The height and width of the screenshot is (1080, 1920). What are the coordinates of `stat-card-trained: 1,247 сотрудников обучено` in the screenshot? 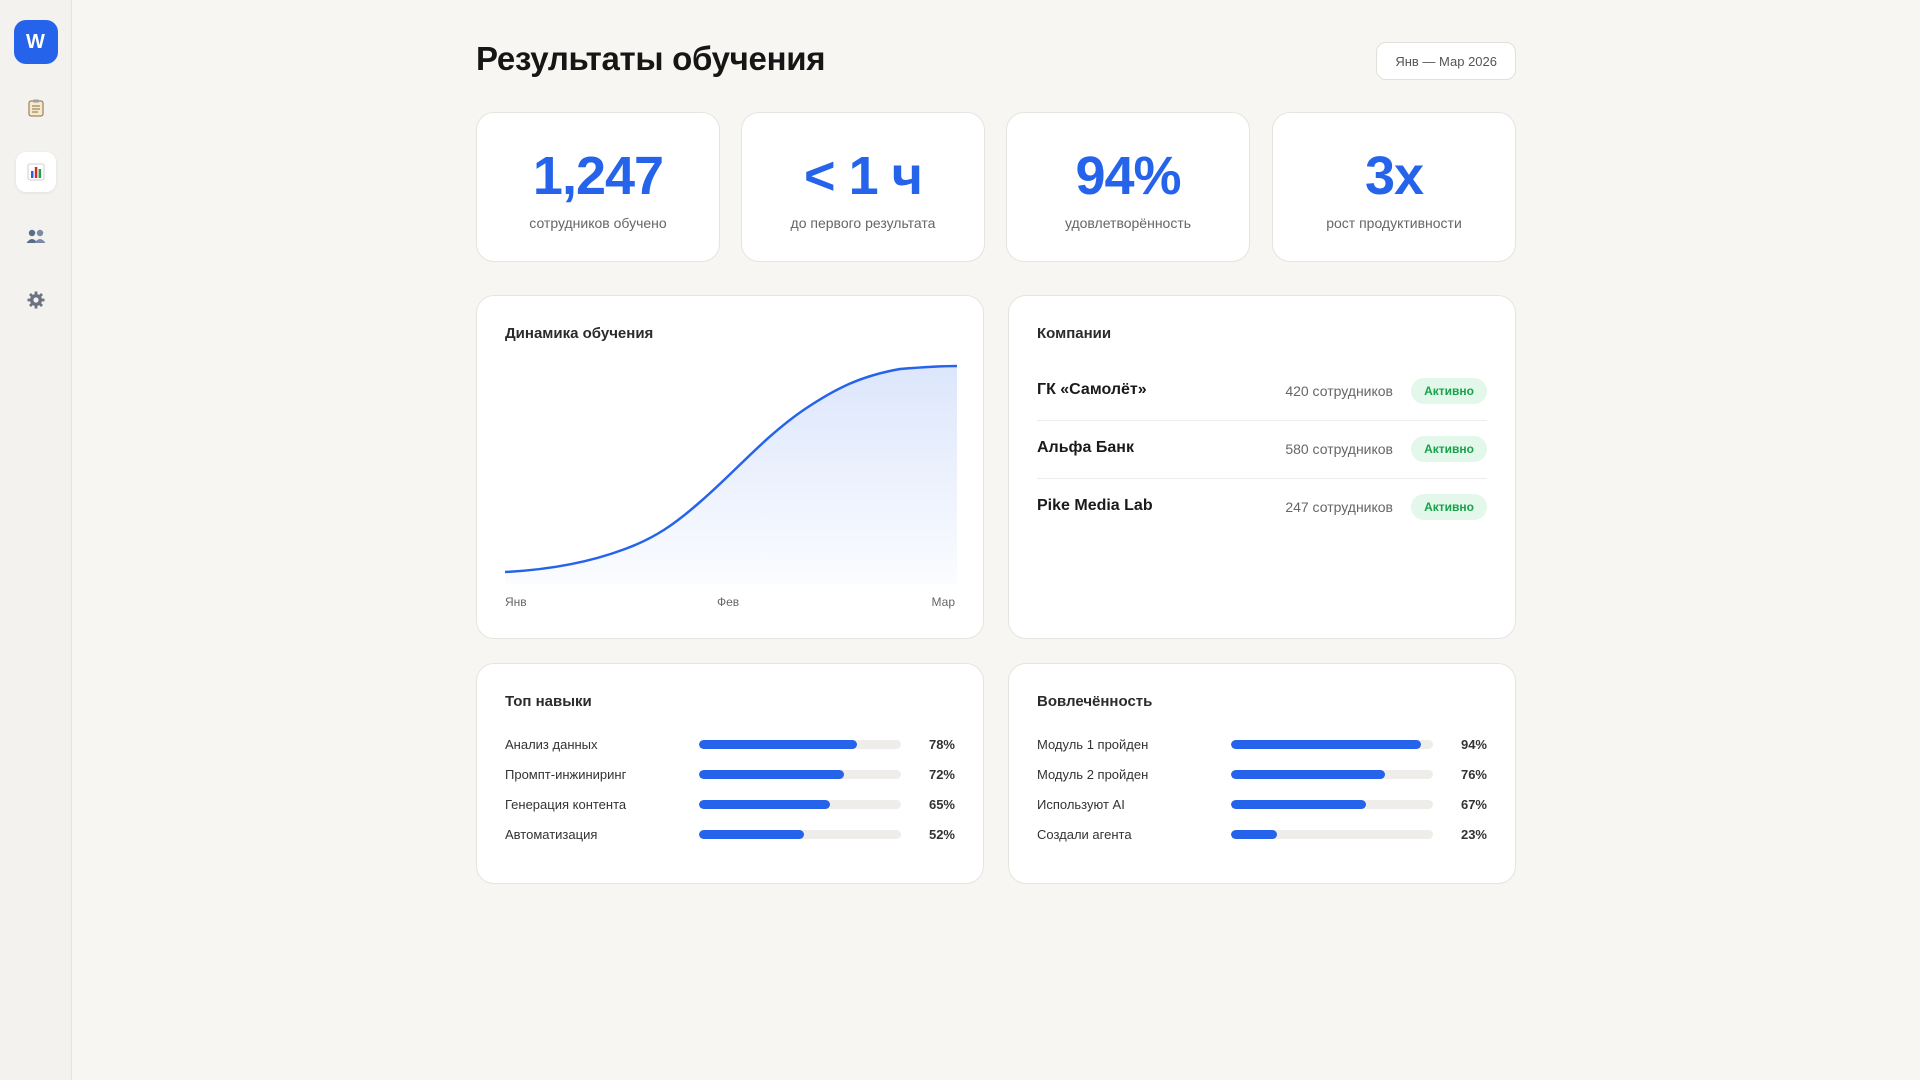 It's located at (598, 187).